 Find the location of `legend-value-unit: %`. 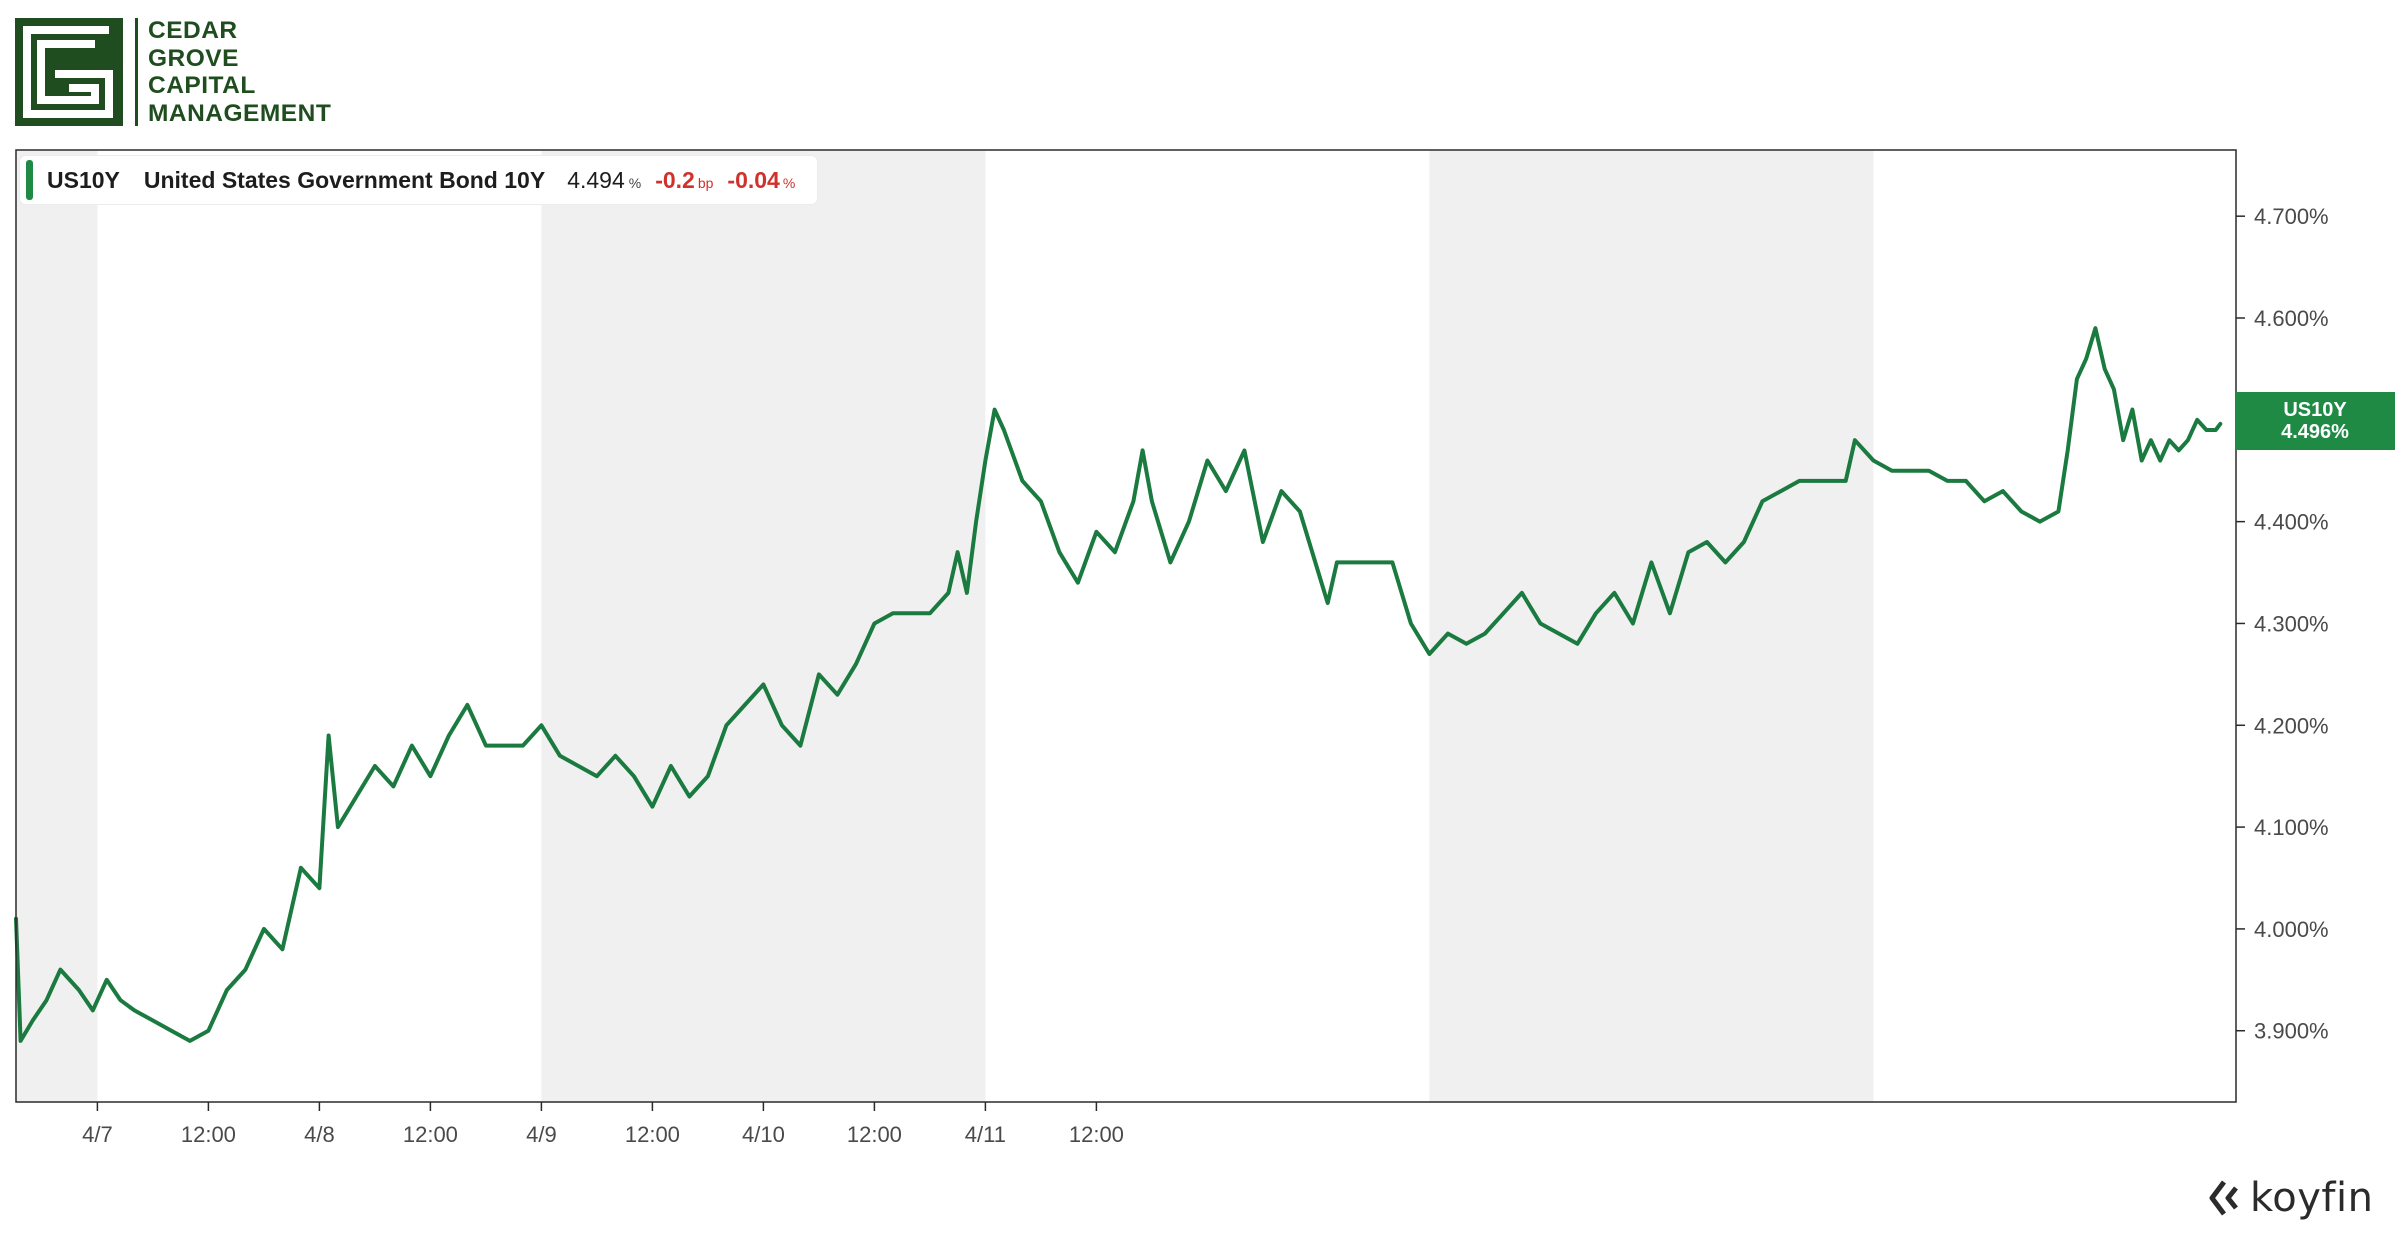

legend-value-unit: % is located at coordinates (635, 183).